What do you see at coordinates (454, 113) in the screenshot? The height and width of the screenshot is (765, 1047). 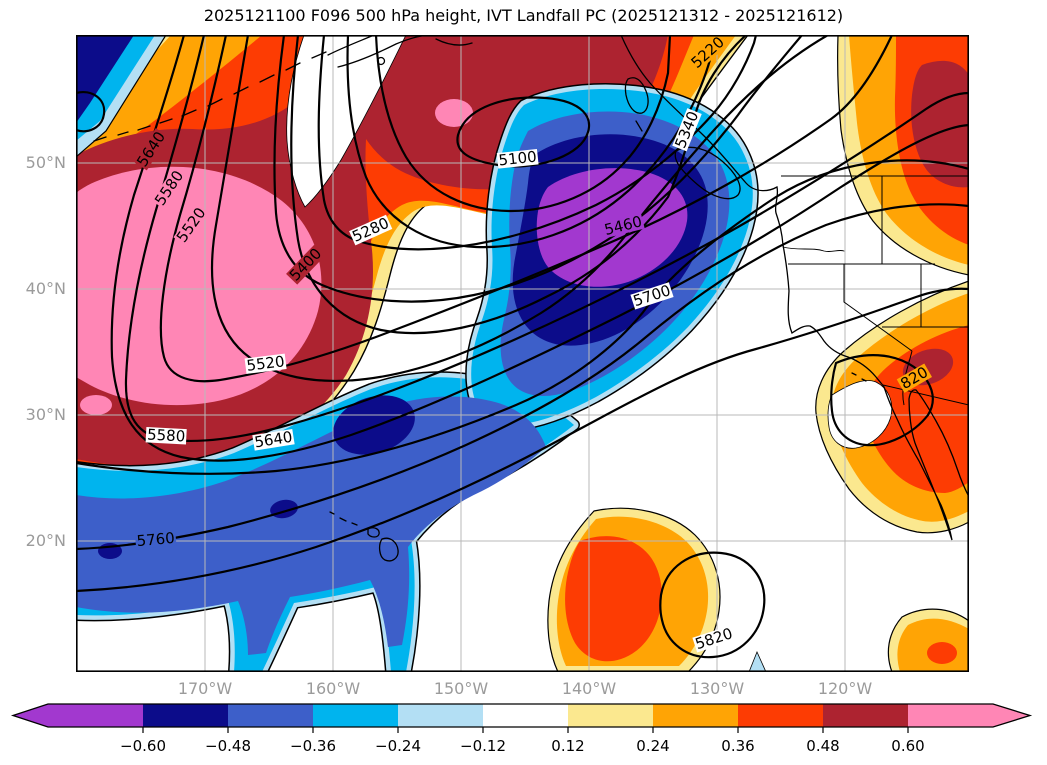 I see `pc-positive-pink-spot-topcenter` at bounding box center [454, 113].